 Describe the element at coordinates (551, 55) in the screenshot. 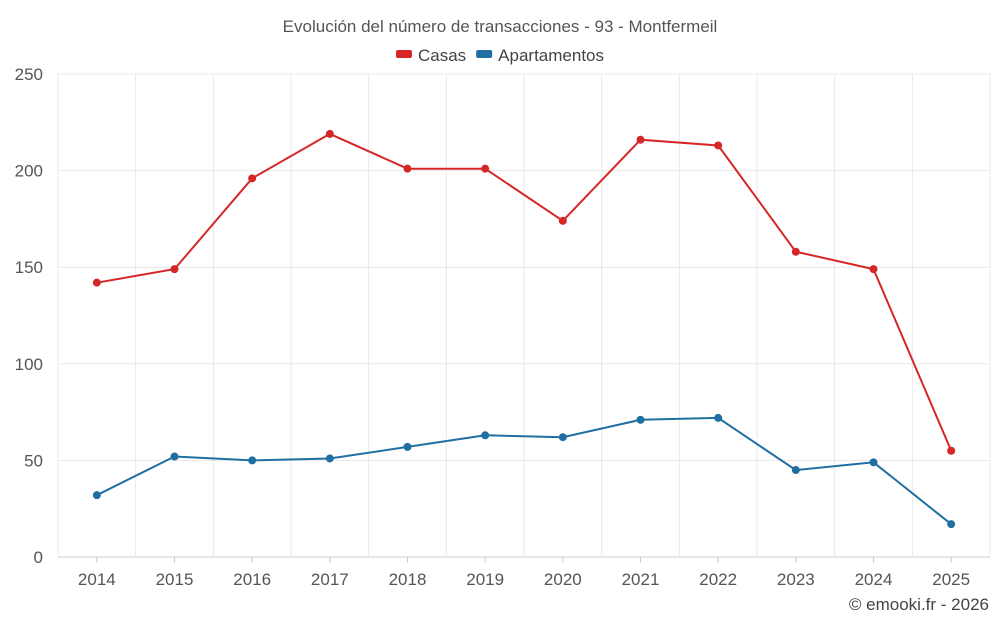

I see `legend-label-apartamentos: Apartamentos` at that location.